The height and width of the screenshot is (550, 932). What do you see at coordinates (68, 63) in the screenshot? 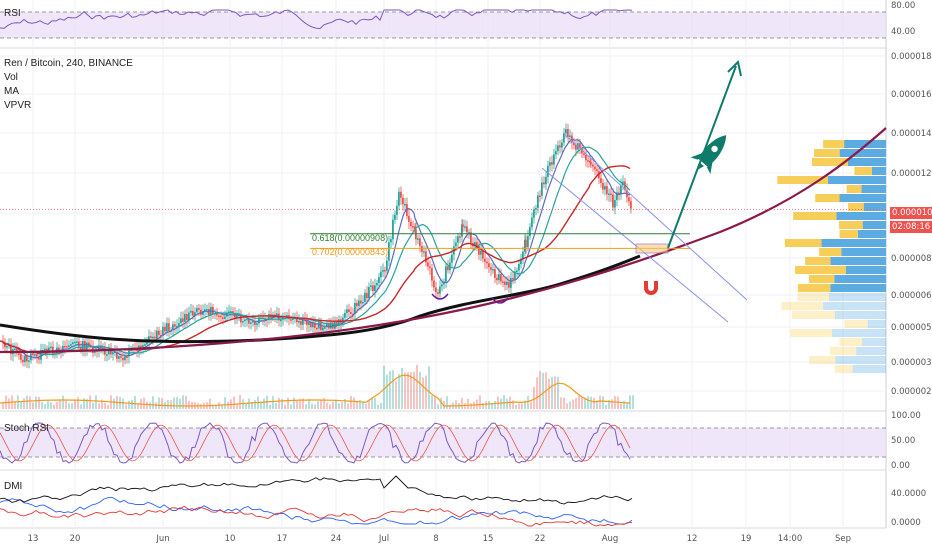
I see `chart-title: Ren / Bitcoin, 240, BINANCE` at bounding box center [68, 63].